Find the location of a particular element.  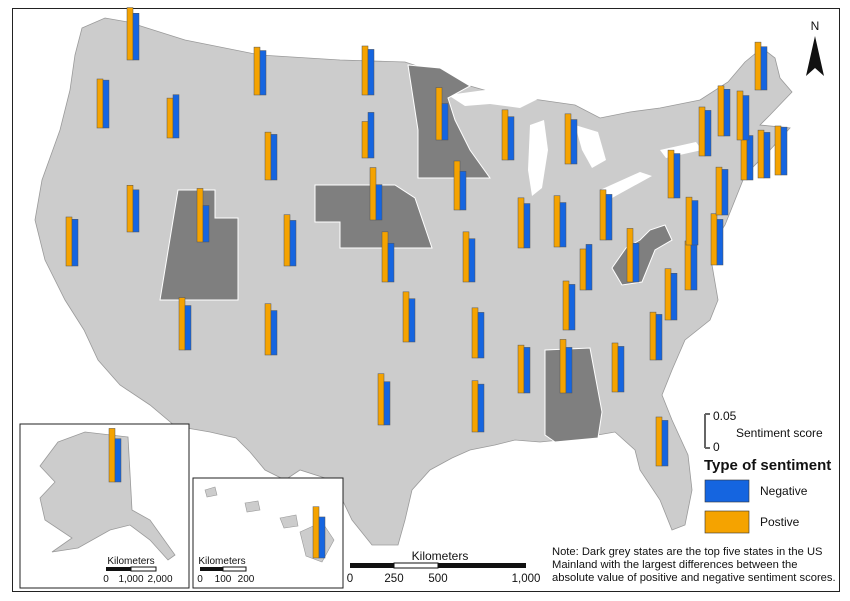

state-bar-pair-west-virginia is located at coordinates (633, 255).